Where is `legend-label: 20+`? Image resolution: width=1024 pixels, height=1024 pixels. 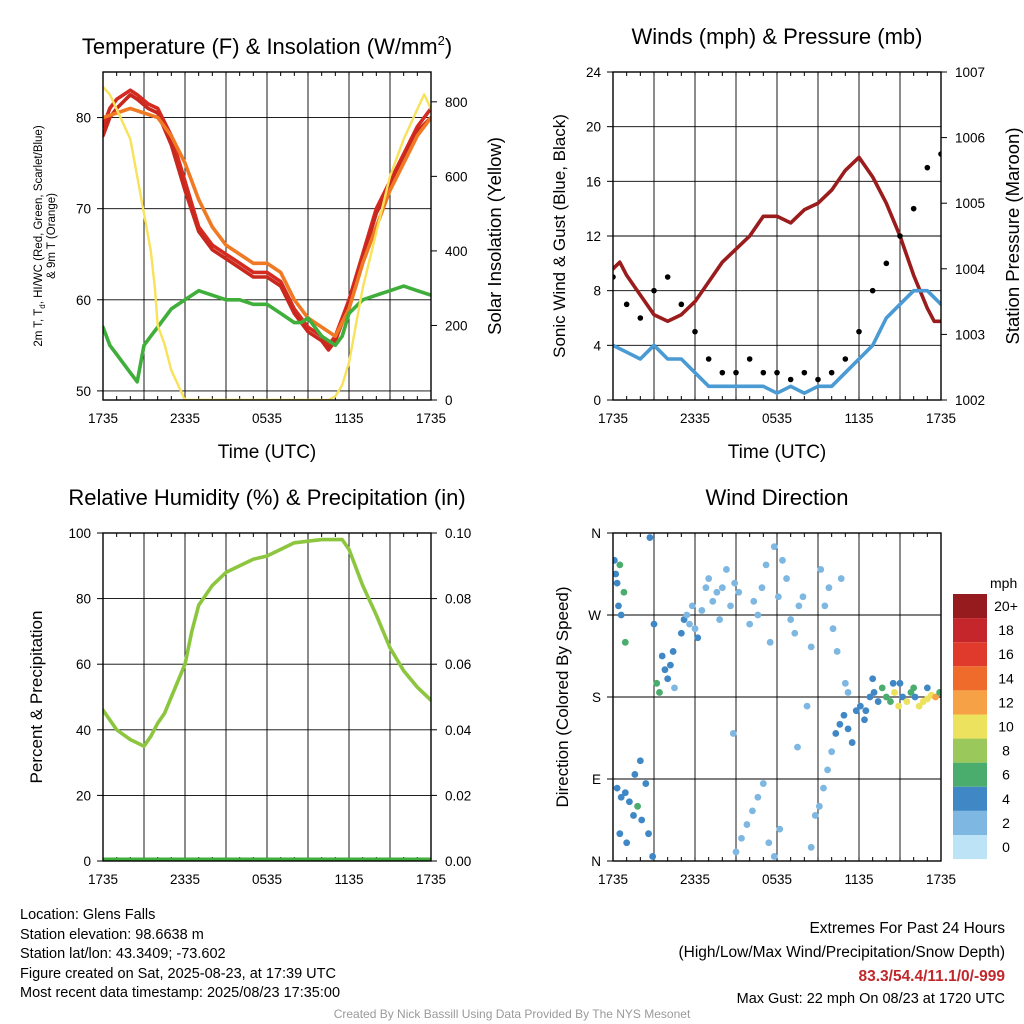 legend-label: 20+ is located at coordinates (1006, 606).